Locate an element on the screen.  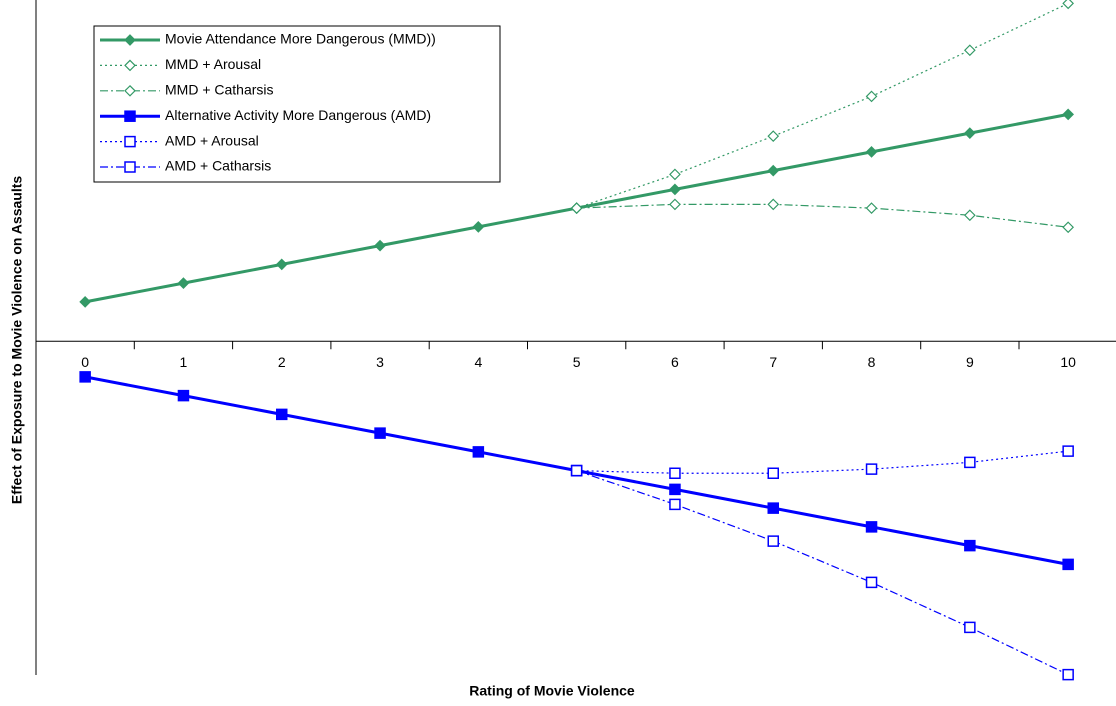
legend-label: AMD + Arousal is located at coordinates (212, 140).